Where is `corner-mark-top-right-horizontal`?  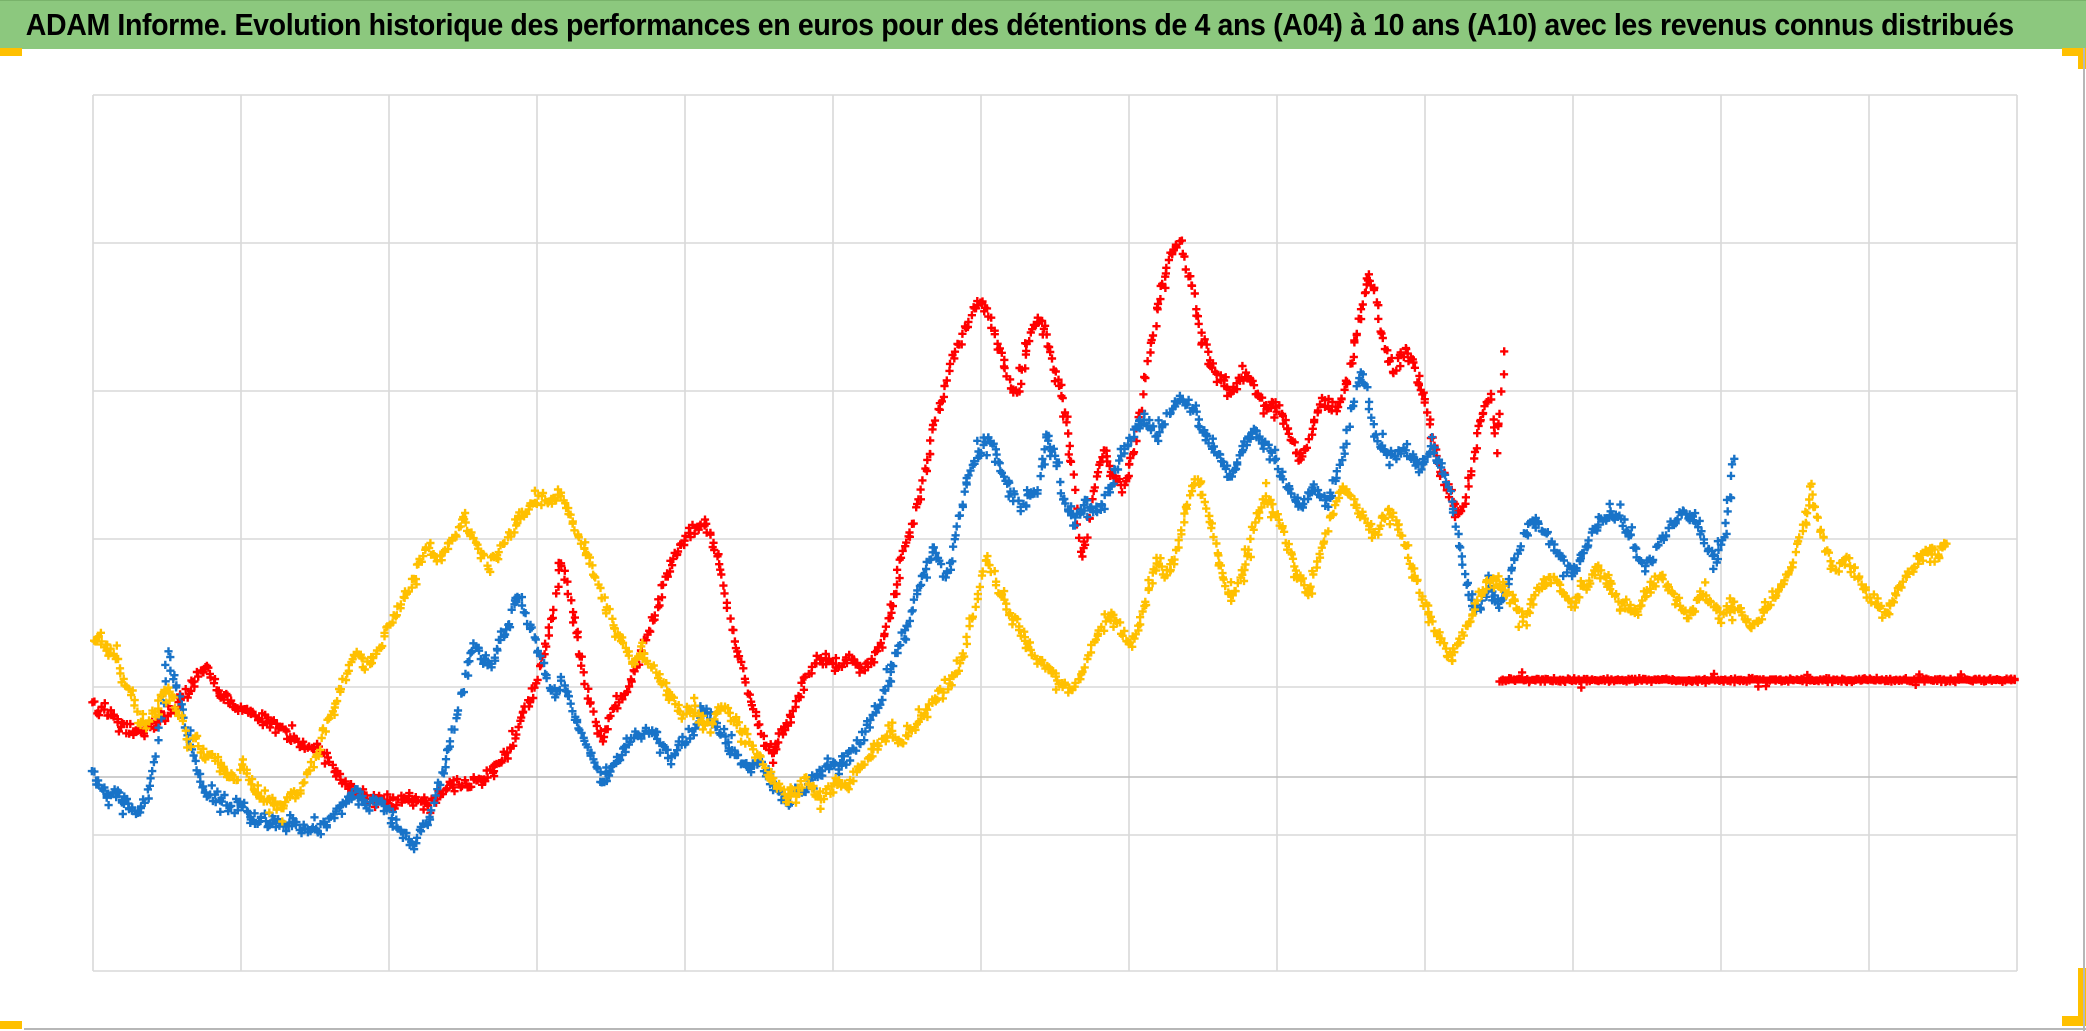
corner-mark-top-right-horizontal is located at coordinates (2074, 52).